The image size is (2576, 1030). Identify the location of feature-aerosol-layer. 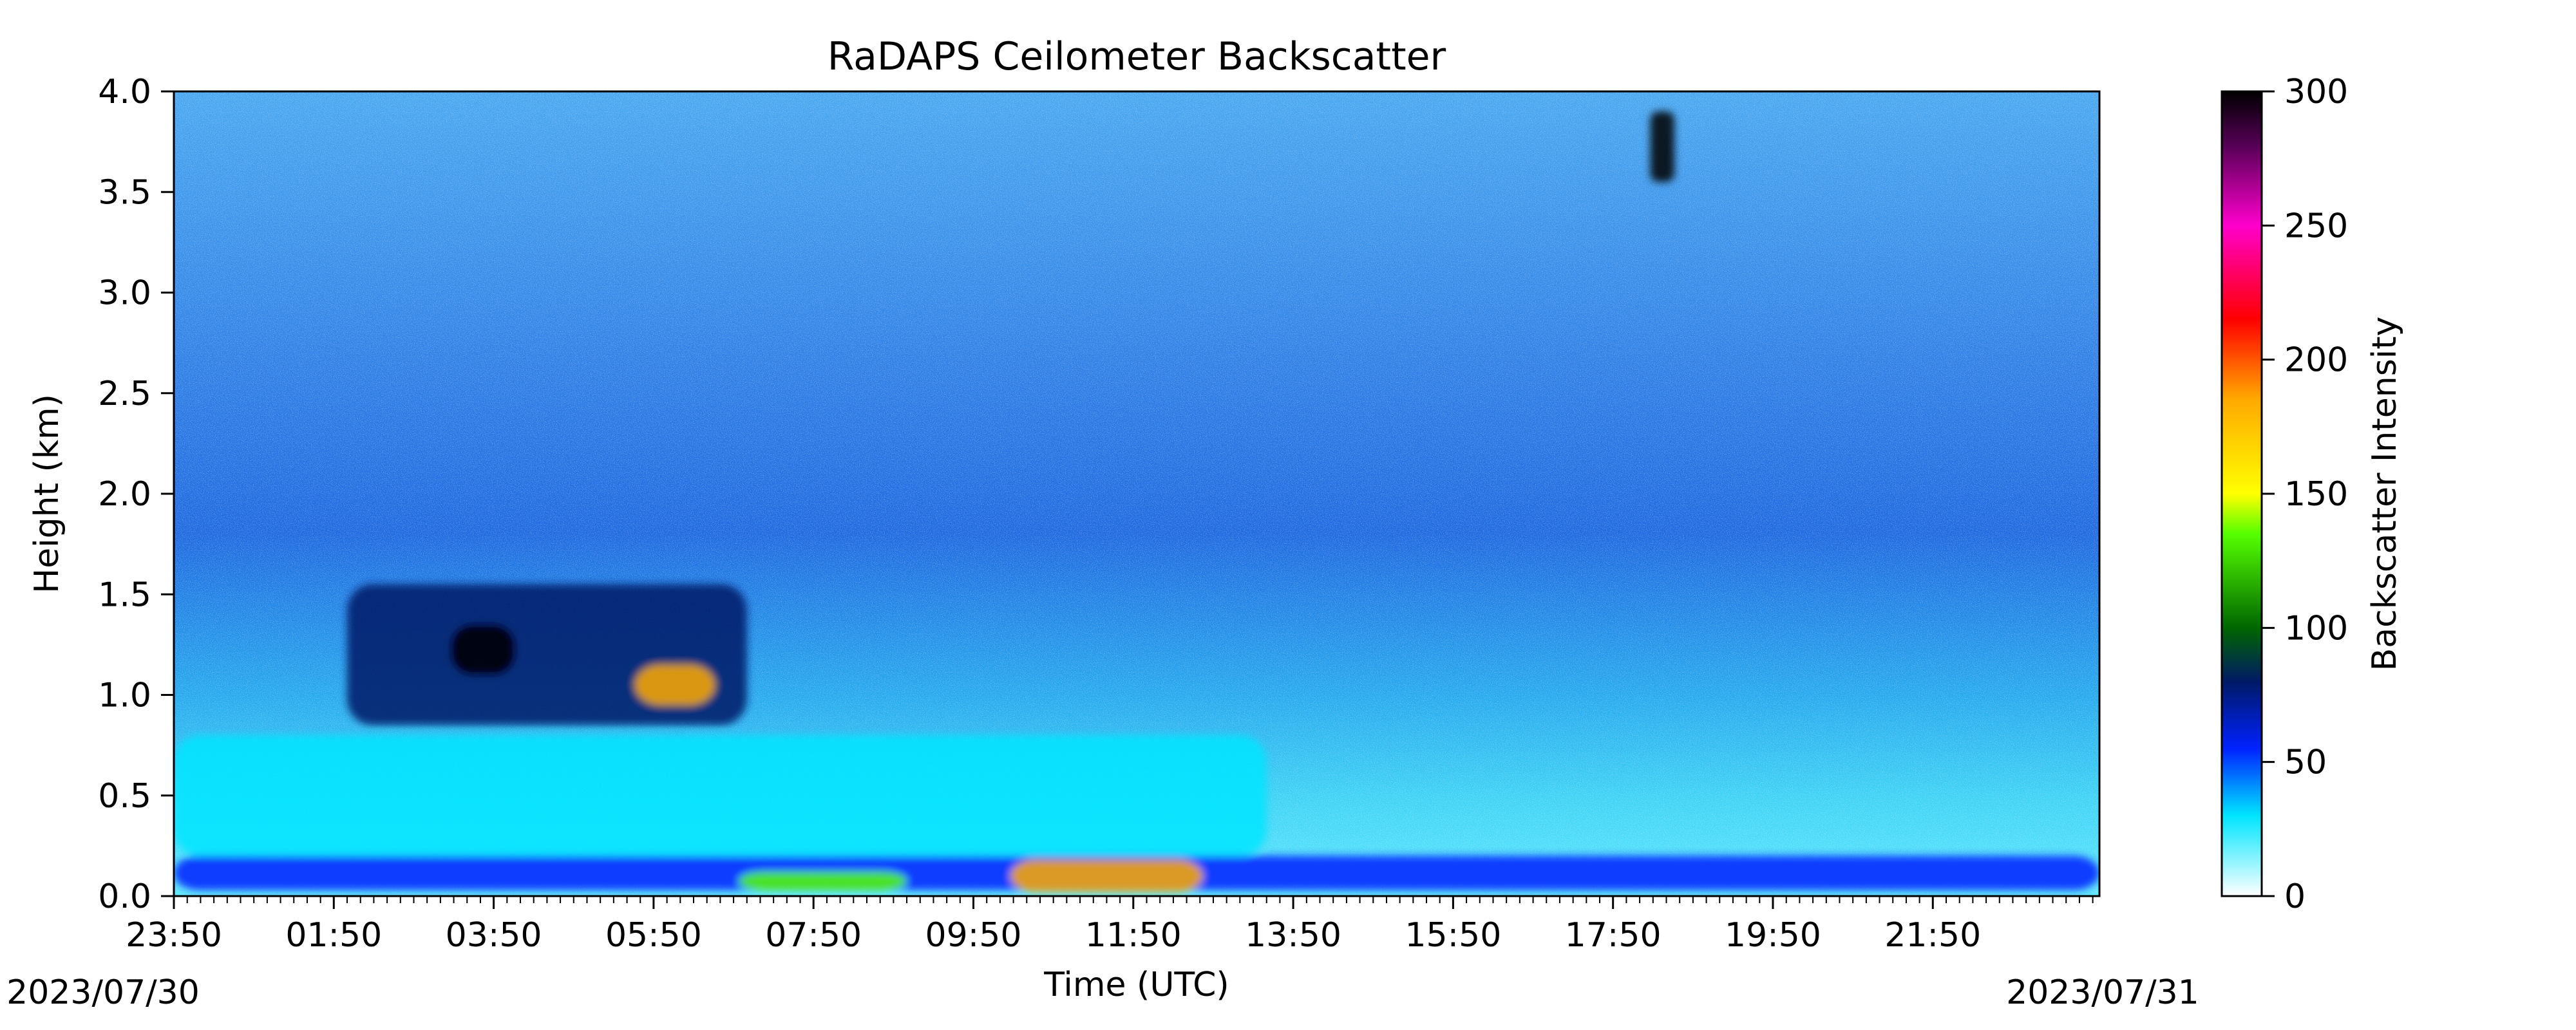
(720, 796).